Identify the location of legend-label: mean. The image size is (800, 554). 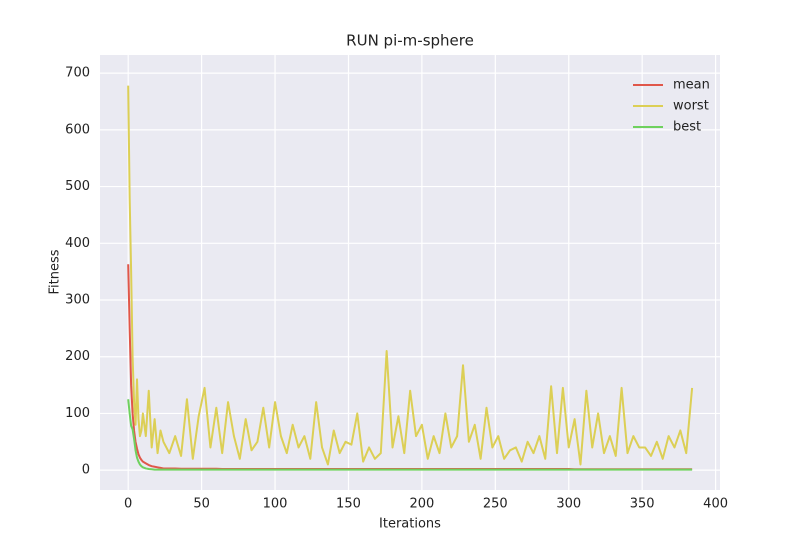
(691, 85).